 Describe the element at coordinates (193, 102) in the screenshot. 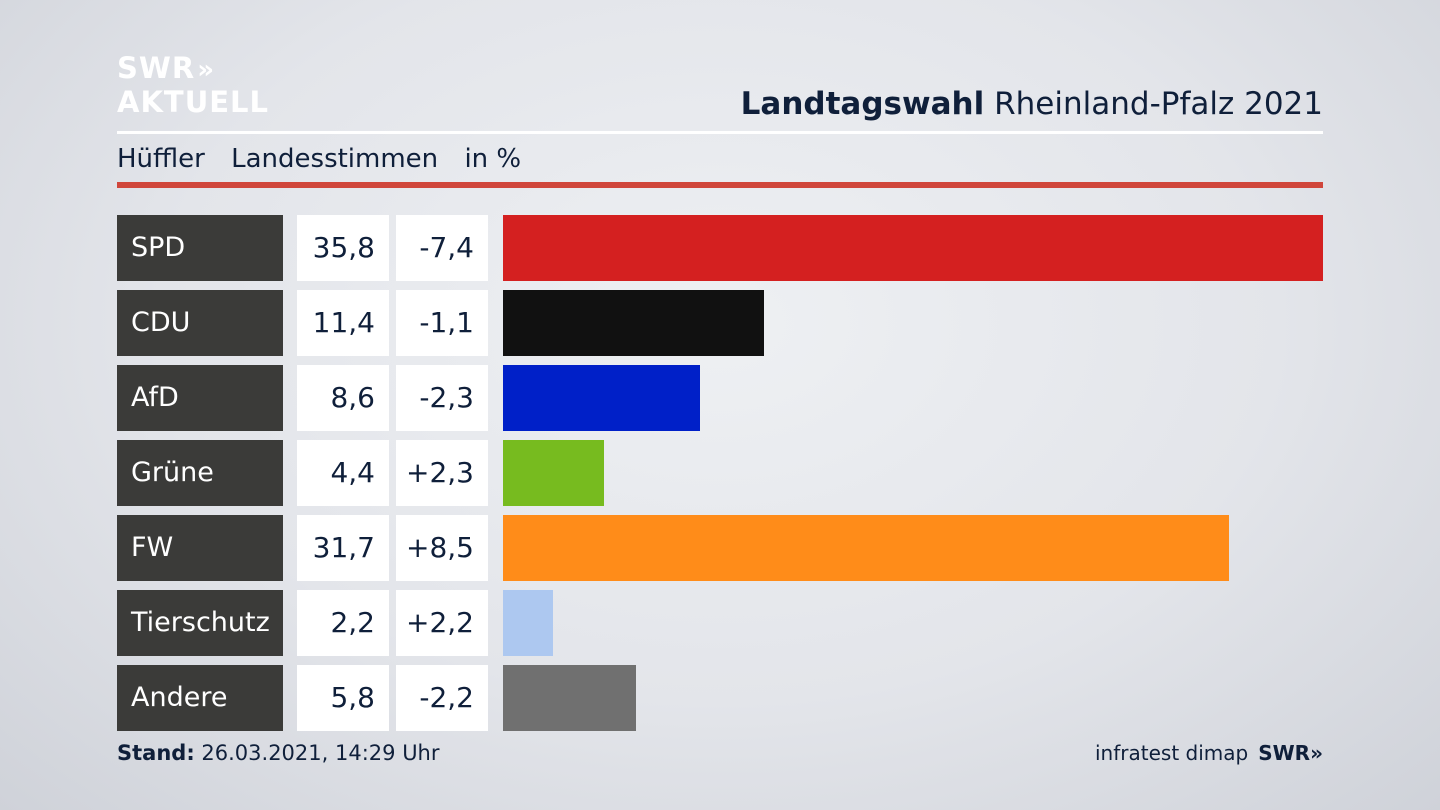

I see `logo-line-2: AKTUELL` at that location.